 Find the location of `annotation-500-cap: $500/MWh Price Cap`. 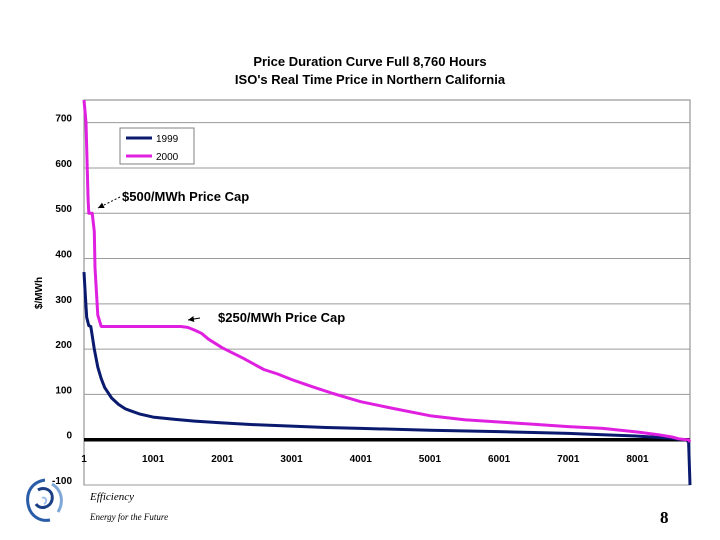

annotation-500-cap: $500/MWh Price Cap is located at coordinates (185, 196).